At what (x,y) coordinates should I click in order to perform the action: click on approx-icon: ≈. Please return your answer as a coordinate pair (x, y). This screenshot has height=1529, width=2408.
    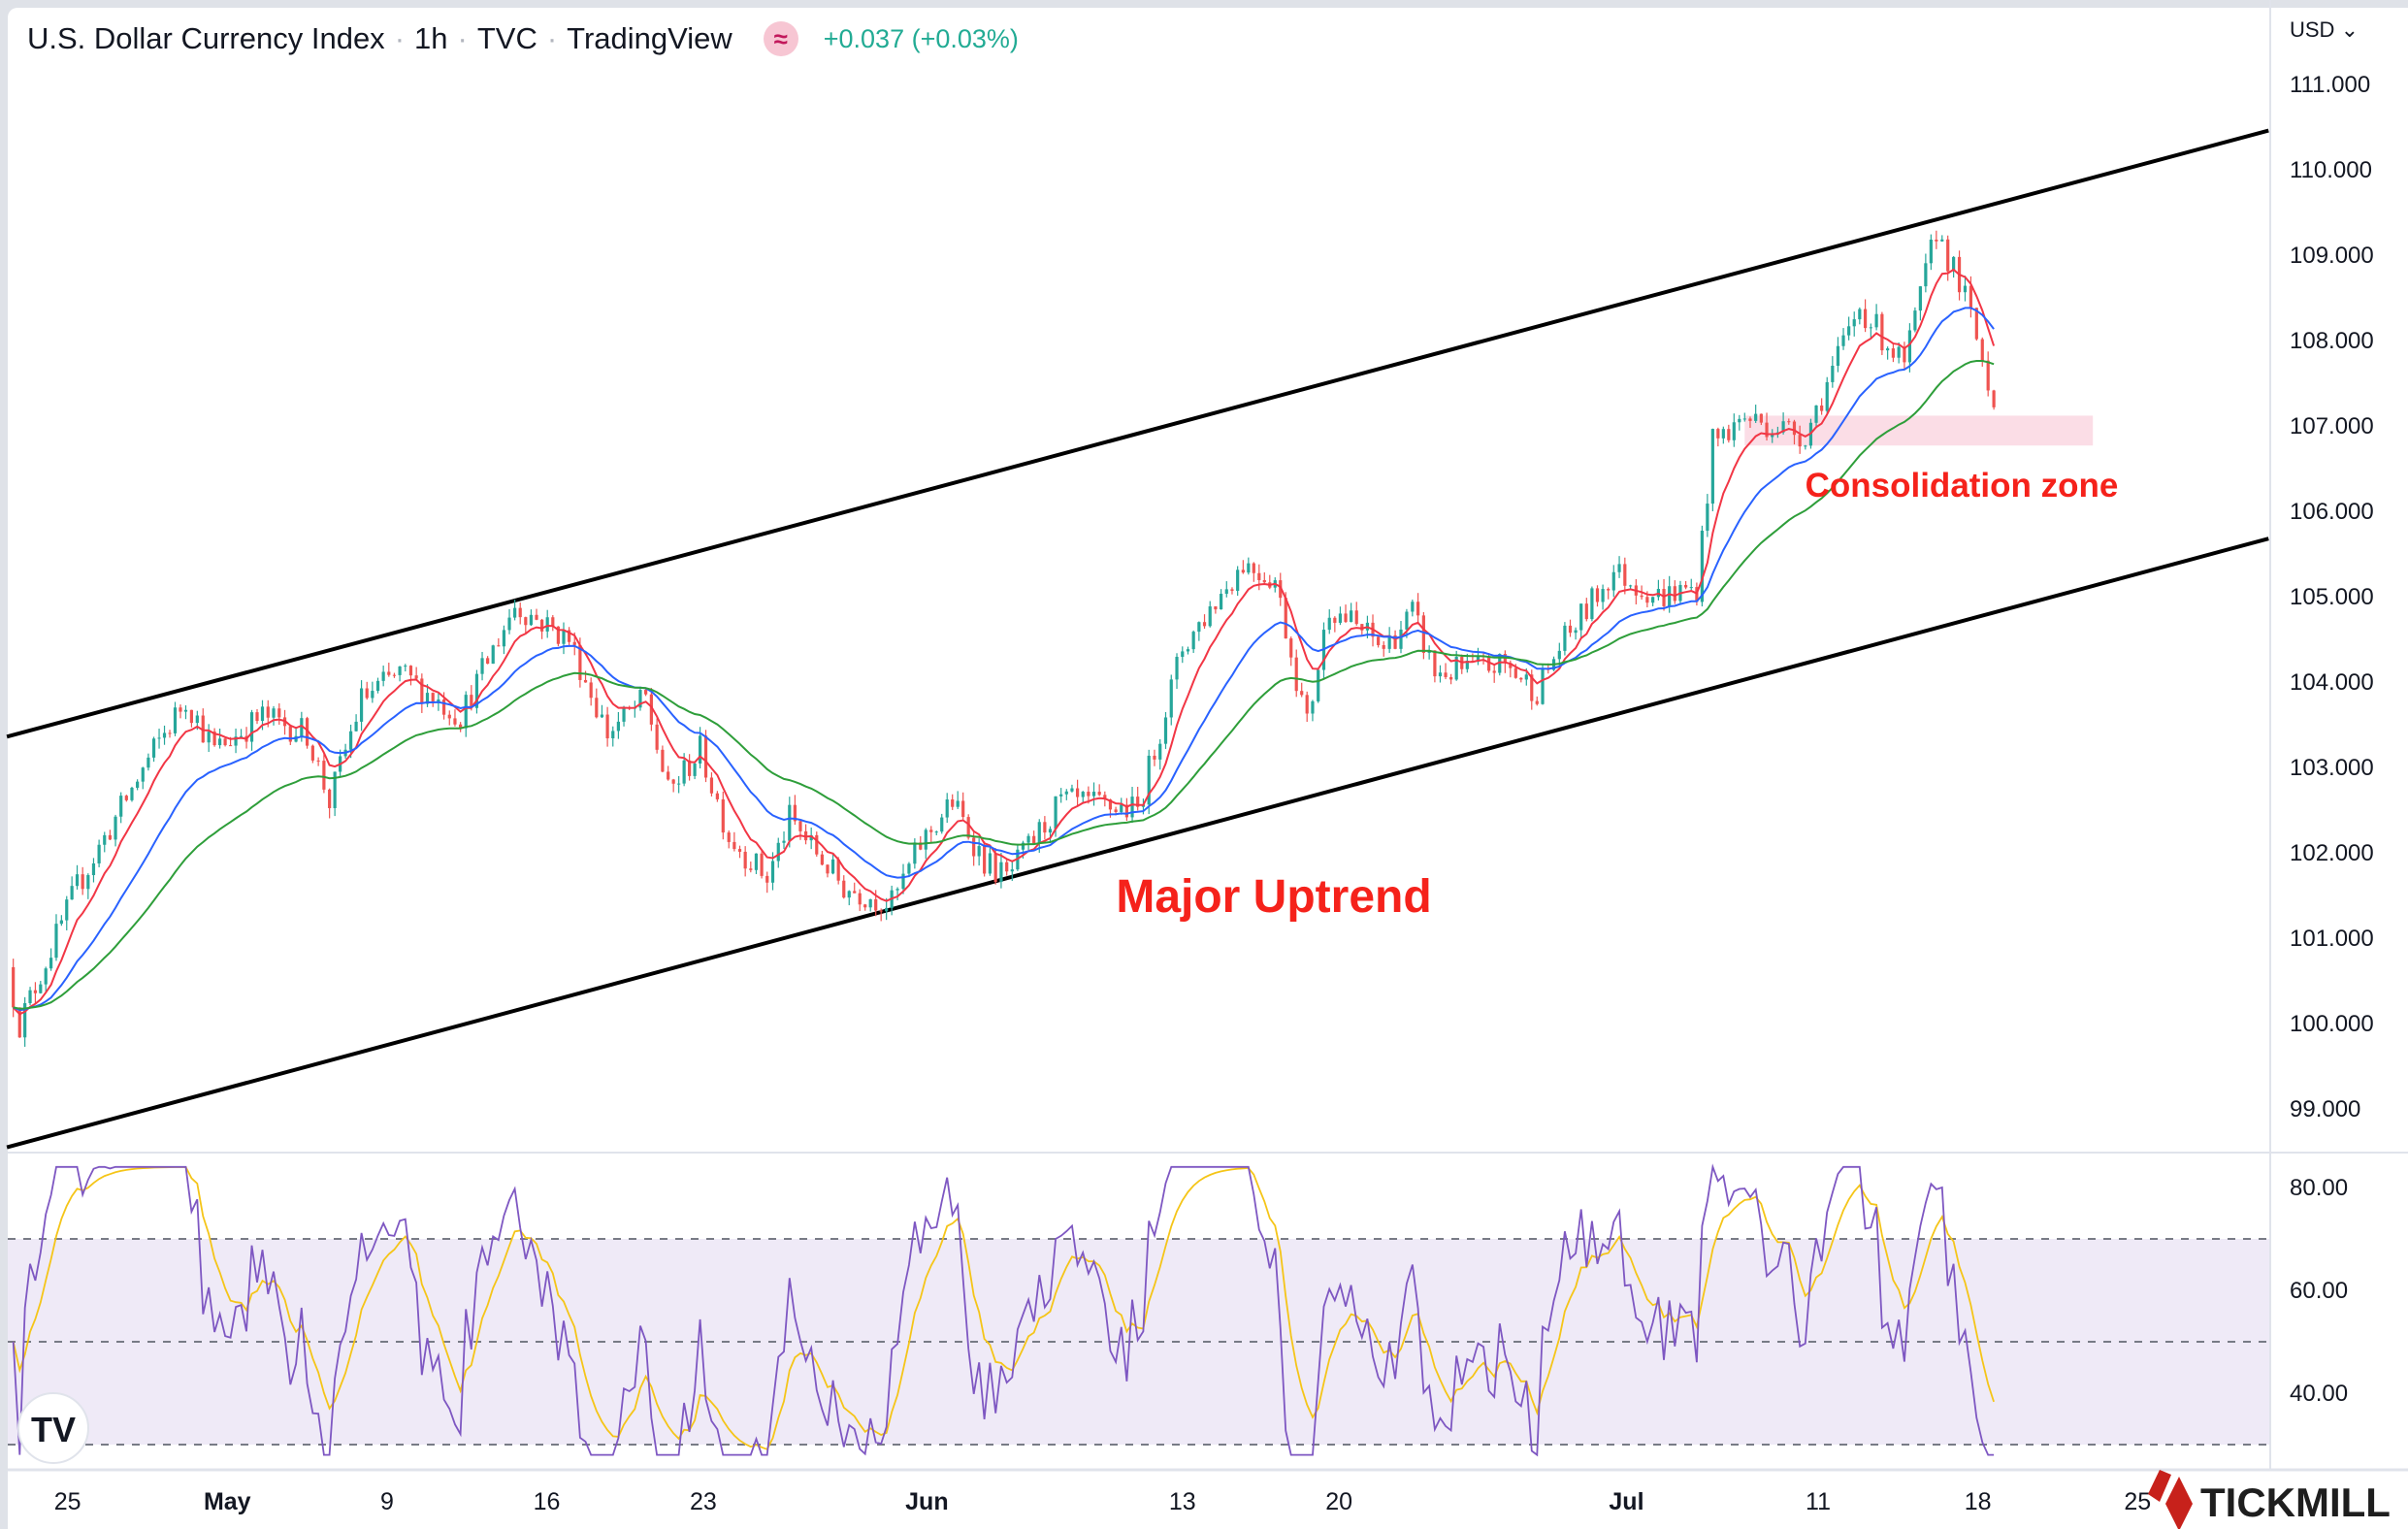
    Looking at the image, I should click on (780, 38).